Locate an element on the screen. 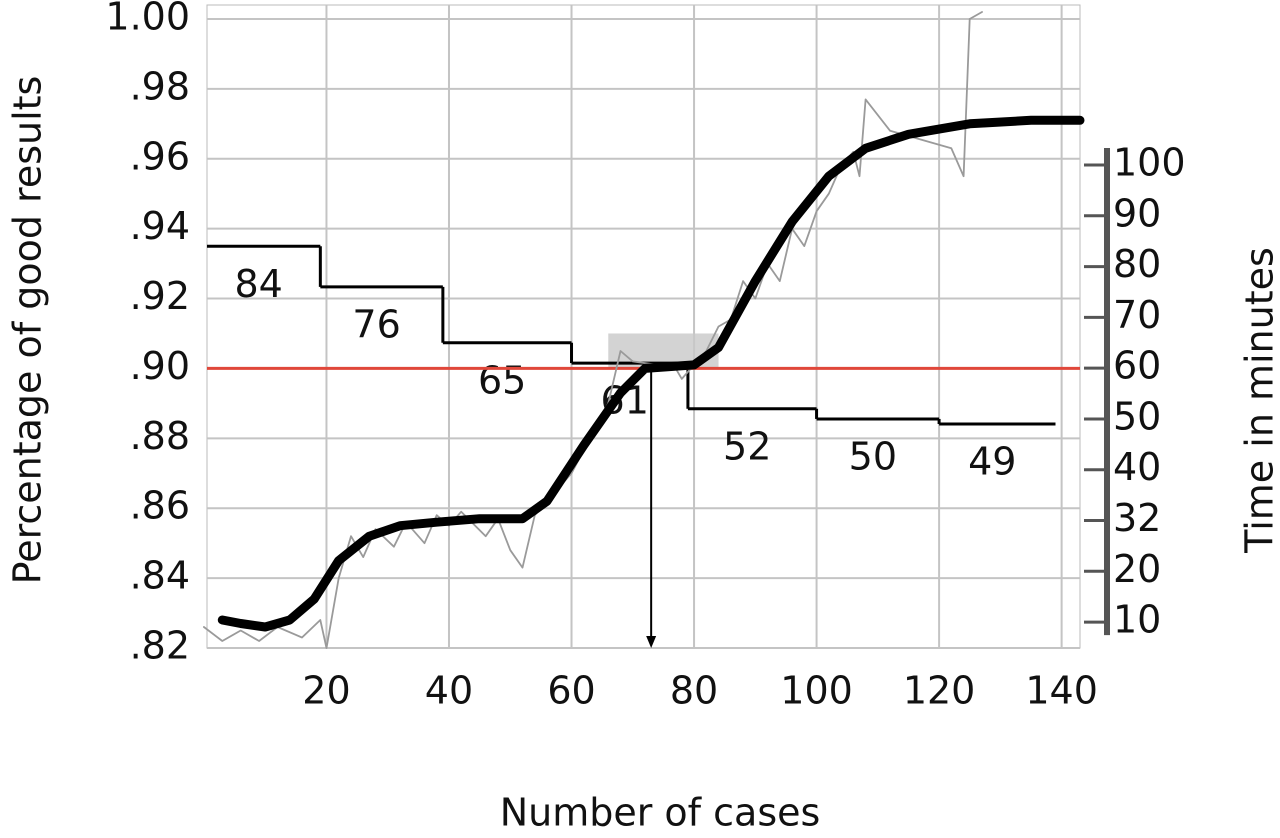  x-tick-label: 100 is located at coordinates (816, 691).